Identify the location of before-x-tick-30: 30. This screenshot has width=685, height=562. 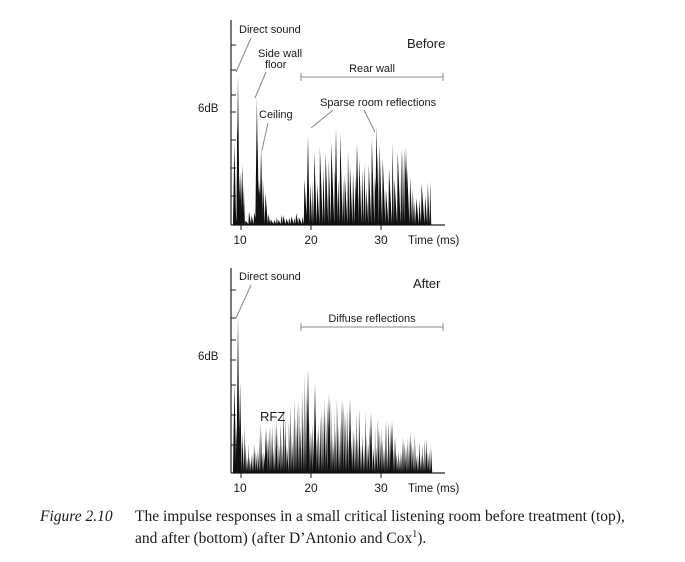
(381, 240).